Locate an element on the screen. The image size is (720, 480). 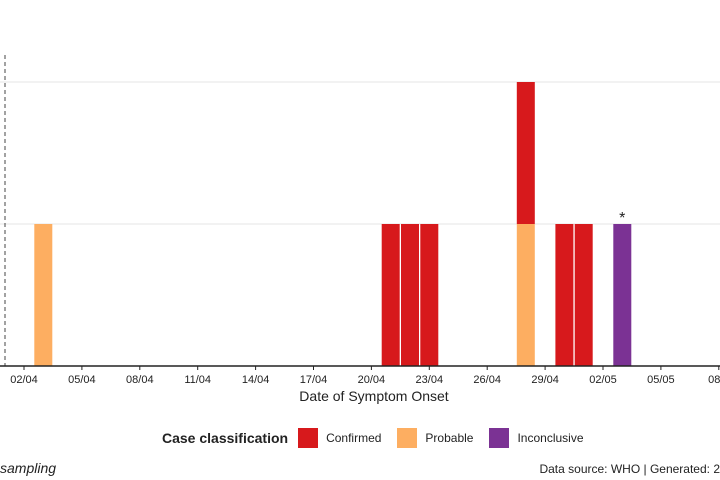
x-tick-label-6: 20/04 is located at coordinates (372, 380).